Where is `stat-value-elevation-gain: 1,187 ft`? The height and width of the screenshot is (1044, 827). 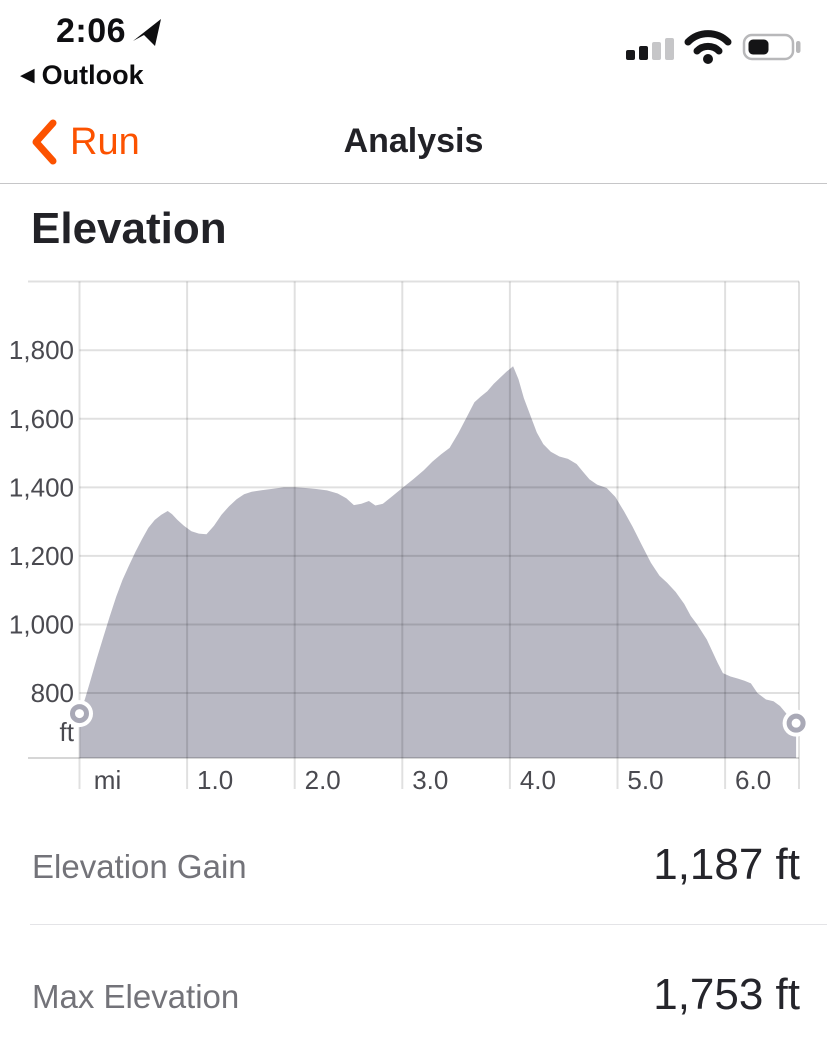 stat-value-elevation-gain: 1,187 ft is located at coordinates (726, 864).